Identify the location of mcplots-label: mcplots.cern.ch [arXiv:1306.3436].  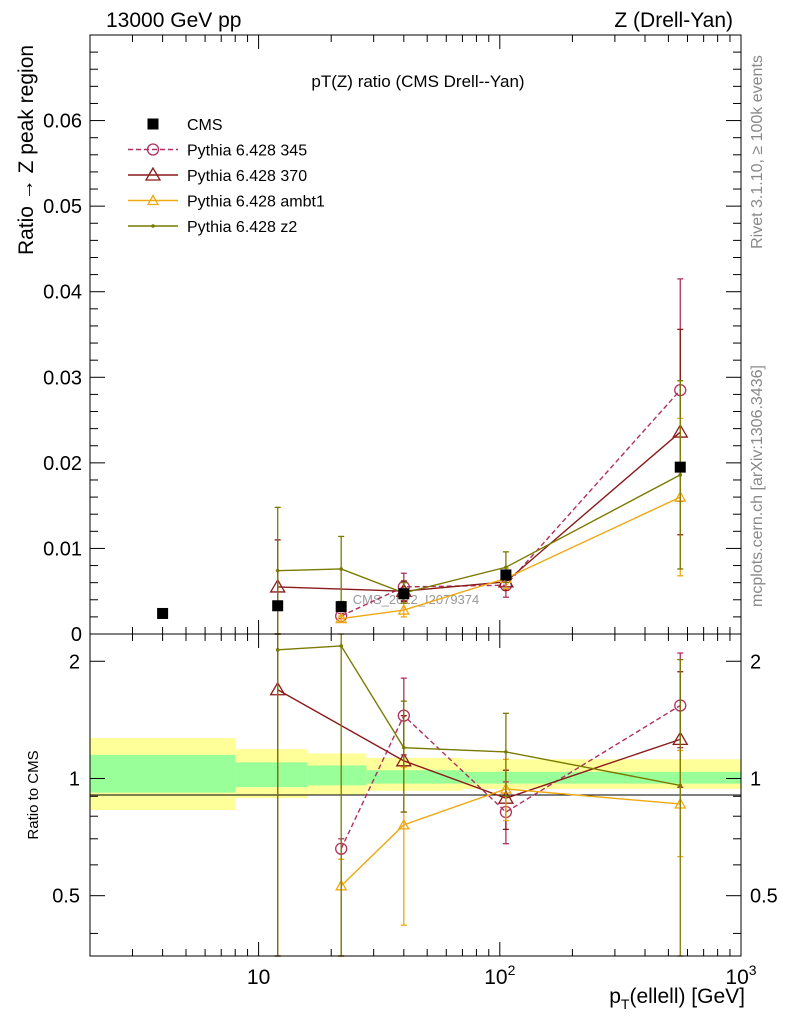
(757, 486).